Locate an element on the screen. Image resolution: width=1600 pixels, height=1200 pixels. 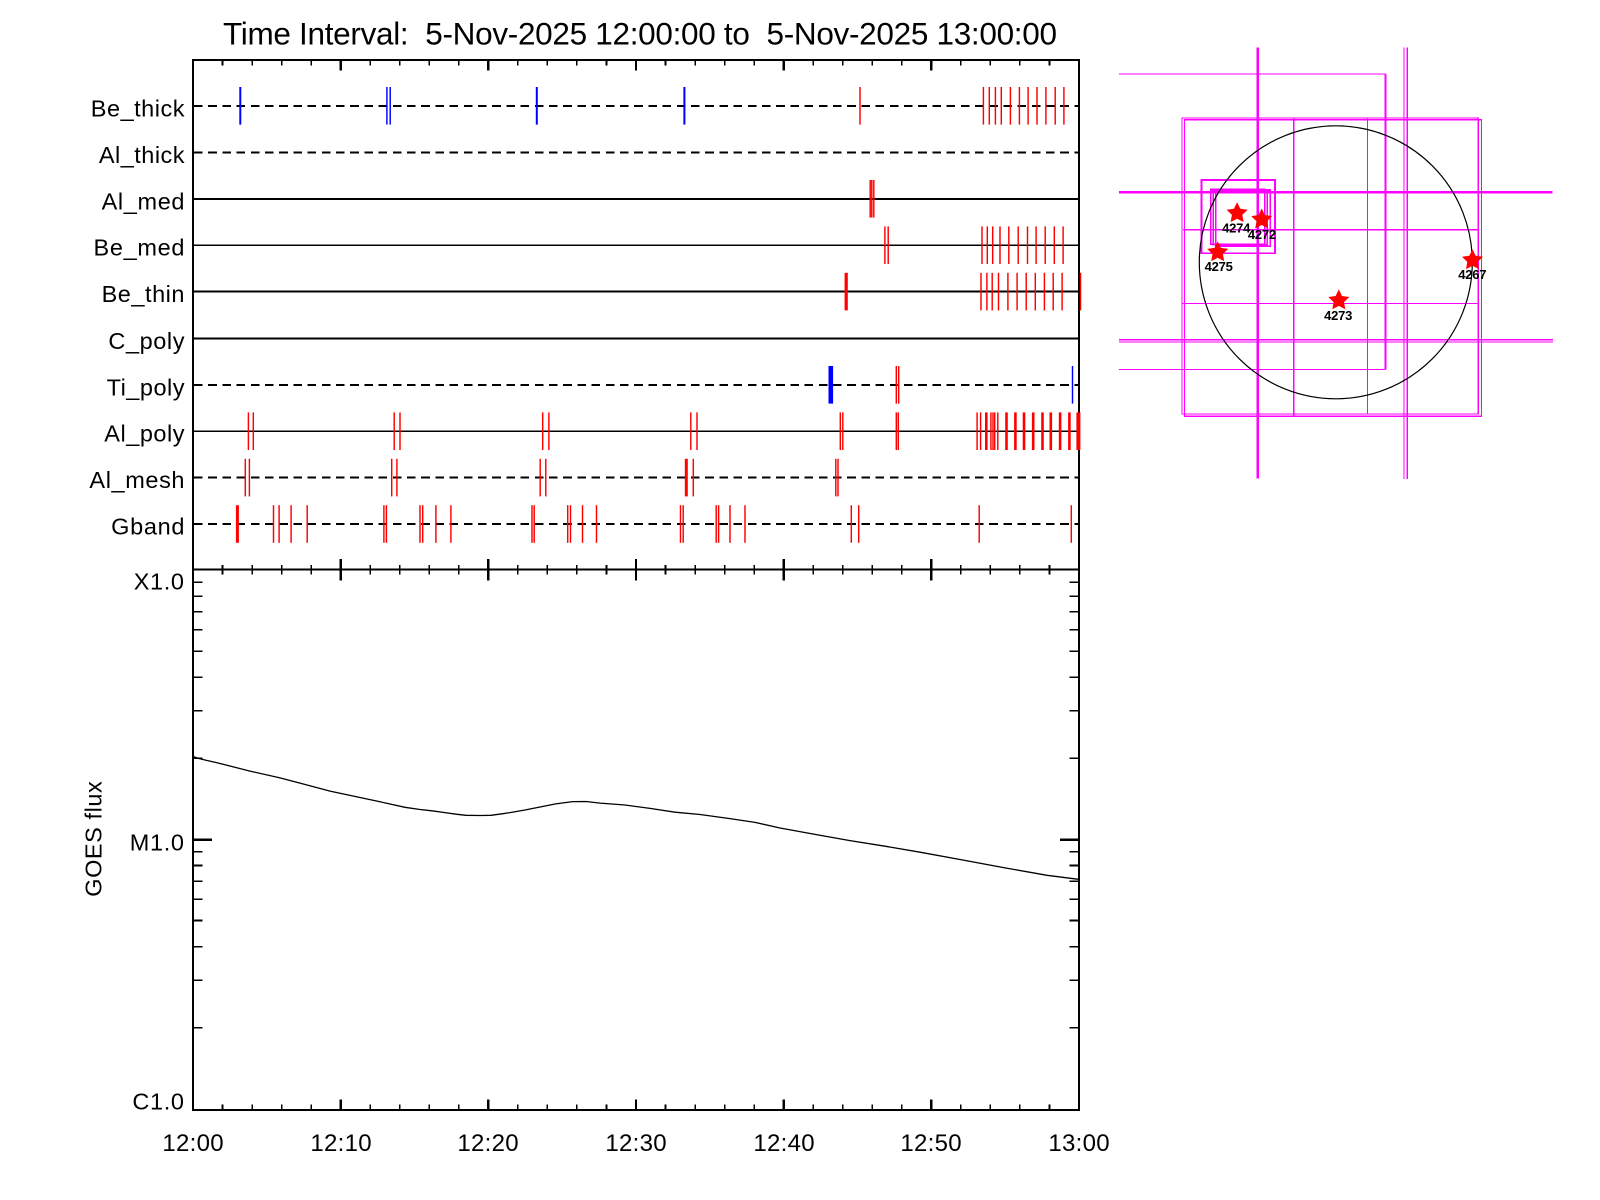
svg-text: 4267 is located at coordinates (1472, 274).